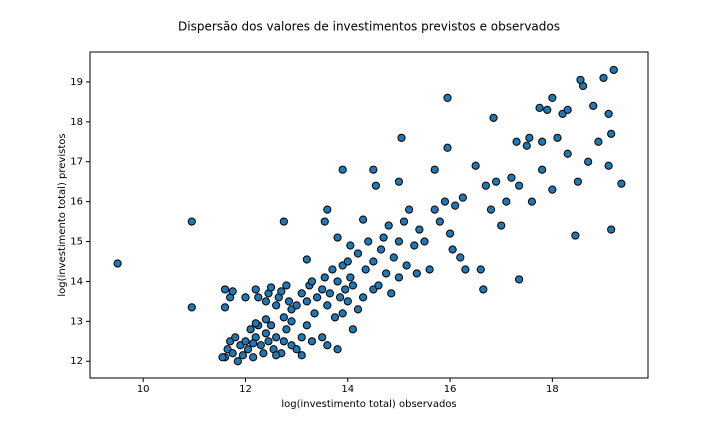  I want to click on x-tick-label: 18, so click(552, 389).